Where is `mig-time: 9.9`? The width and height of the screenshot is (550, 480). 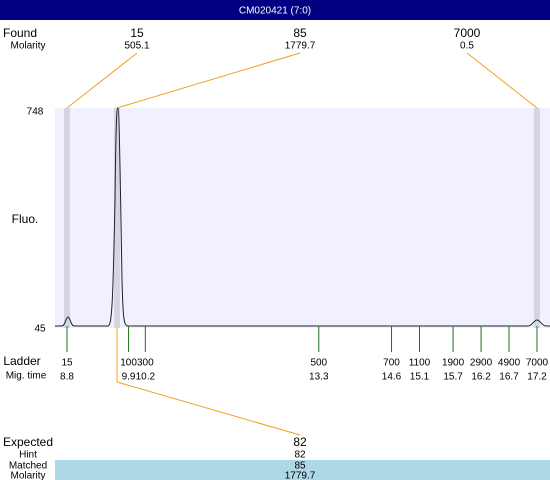
mig-time: 9.9 is located at coordinates (129, 377).